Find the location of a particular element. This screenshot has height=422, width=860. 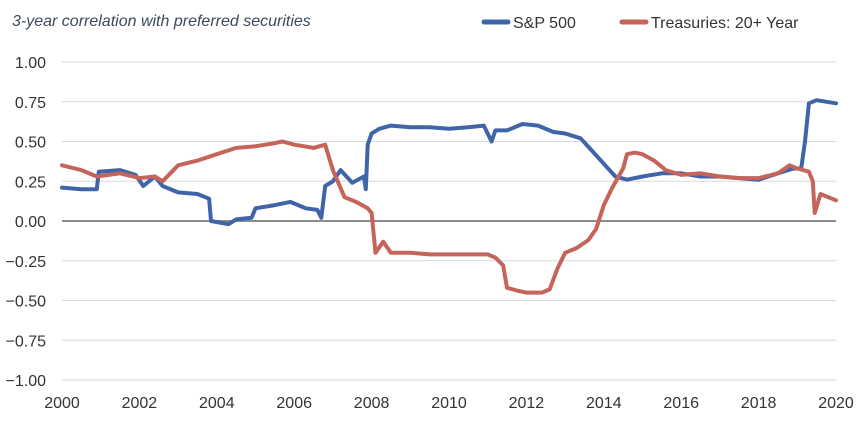

y-tick-label: 1.00 is located at coordinates (30, 63).